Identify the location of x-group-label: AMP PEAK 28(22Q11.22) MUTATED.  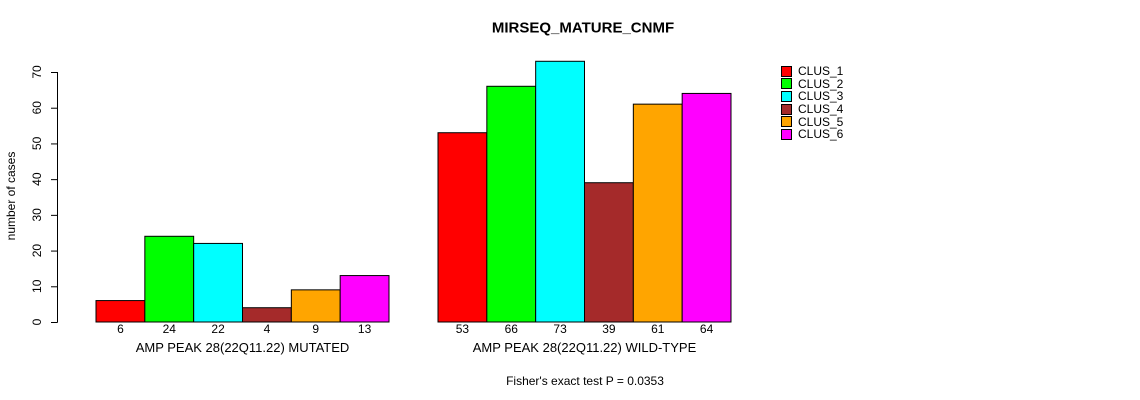
(243, 347).